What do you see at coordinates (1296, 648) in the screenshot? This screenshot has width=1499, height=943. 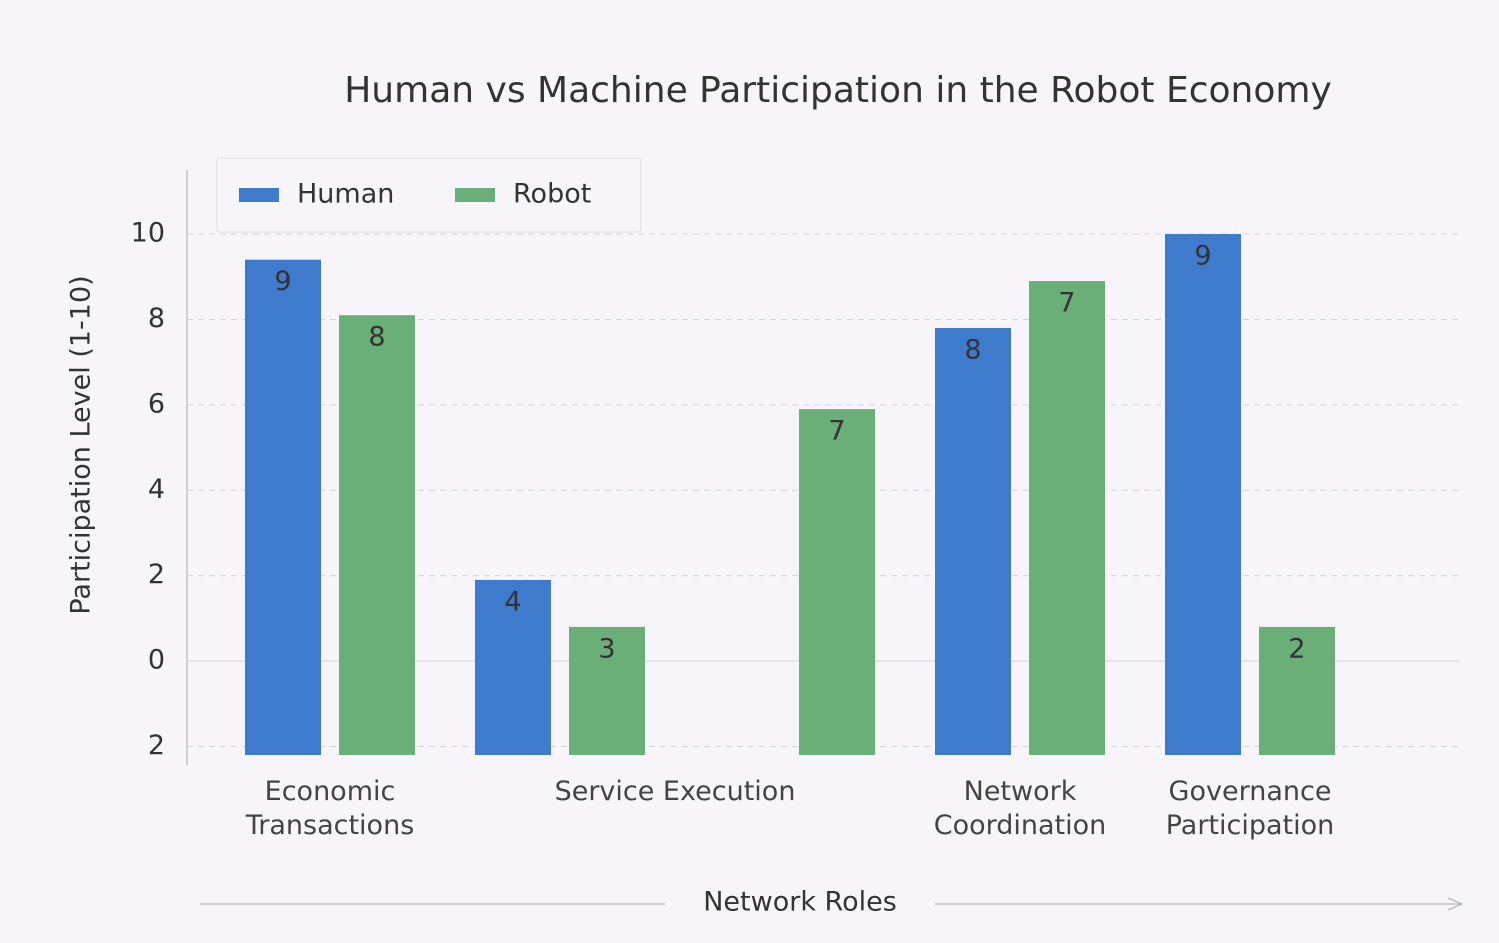 I see `data-label: 2` at bounding box center [1296, 648].